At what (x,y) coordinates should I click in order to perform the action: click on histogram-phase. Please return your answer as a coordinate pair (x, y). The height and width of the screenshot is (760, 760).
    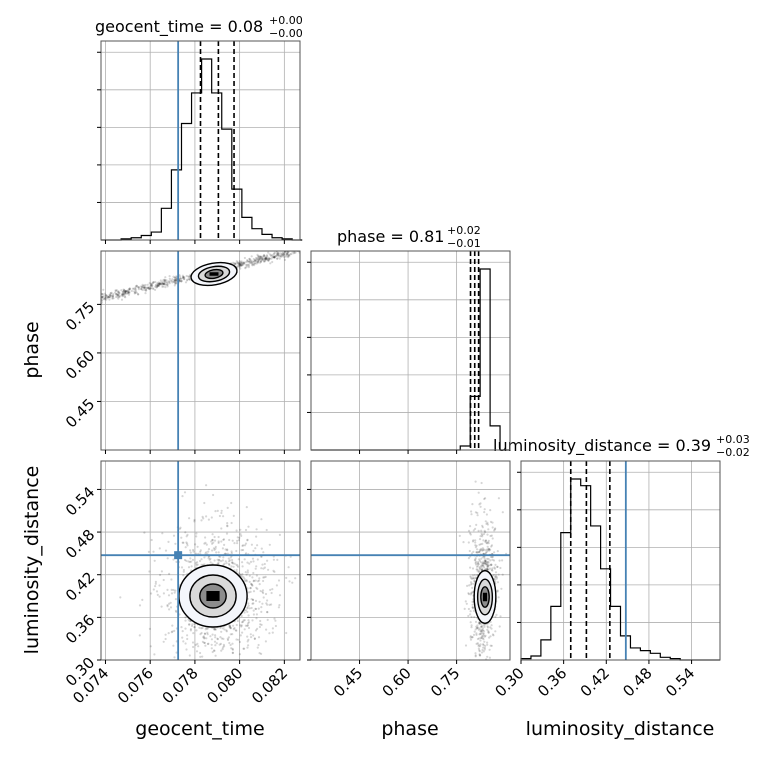
    Looking at the image, I should click on (410, 359).